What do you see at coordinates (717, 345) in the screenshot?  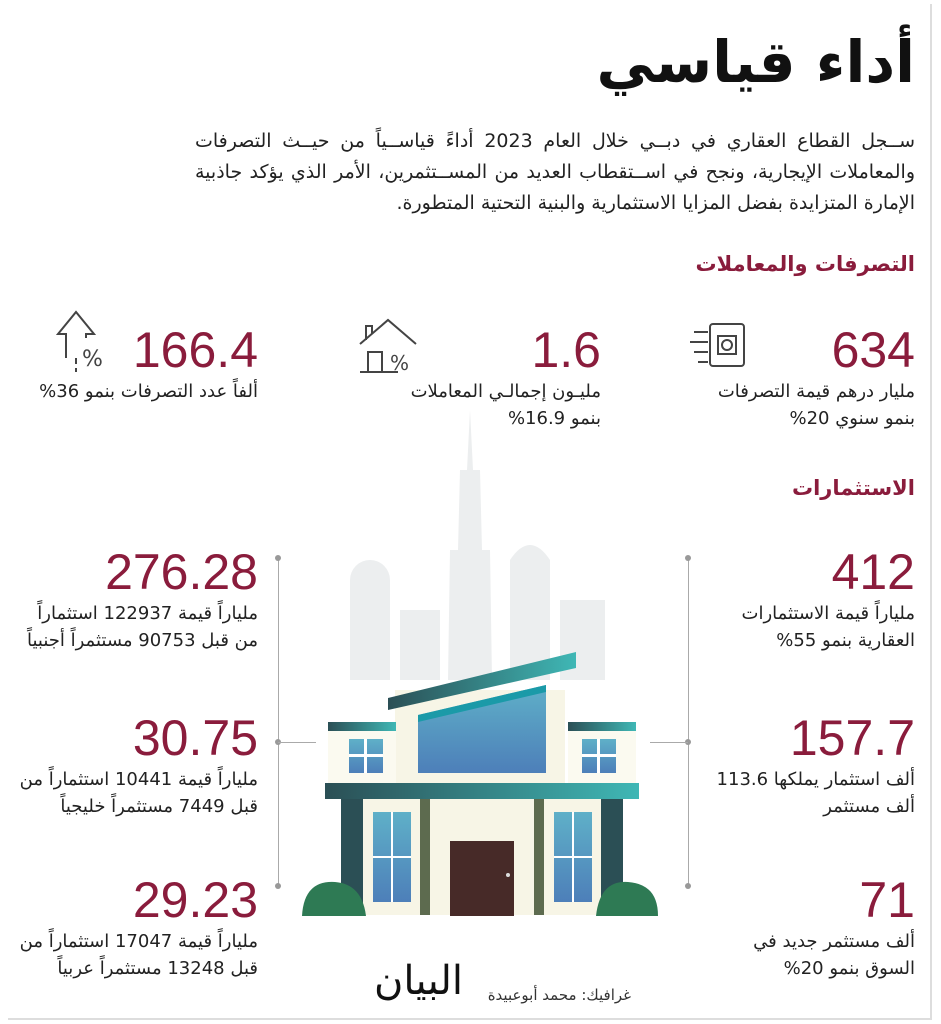 I see `money-cash-icon` at bounding box center [717, 345].